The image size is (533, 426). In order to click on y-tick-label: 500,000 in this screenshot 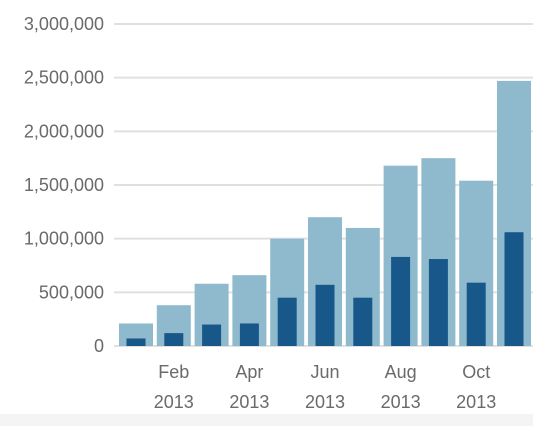, I will do `click(71, 292)`.